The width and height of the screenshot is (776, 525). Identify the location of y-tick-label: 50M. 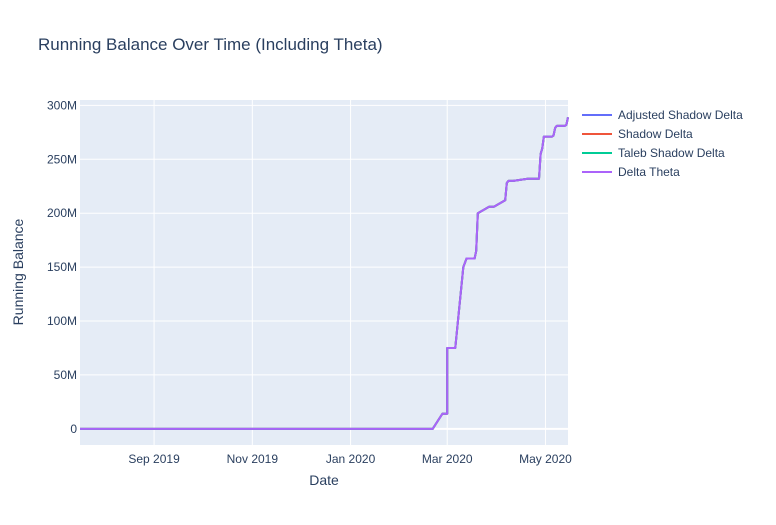
(65, 375).